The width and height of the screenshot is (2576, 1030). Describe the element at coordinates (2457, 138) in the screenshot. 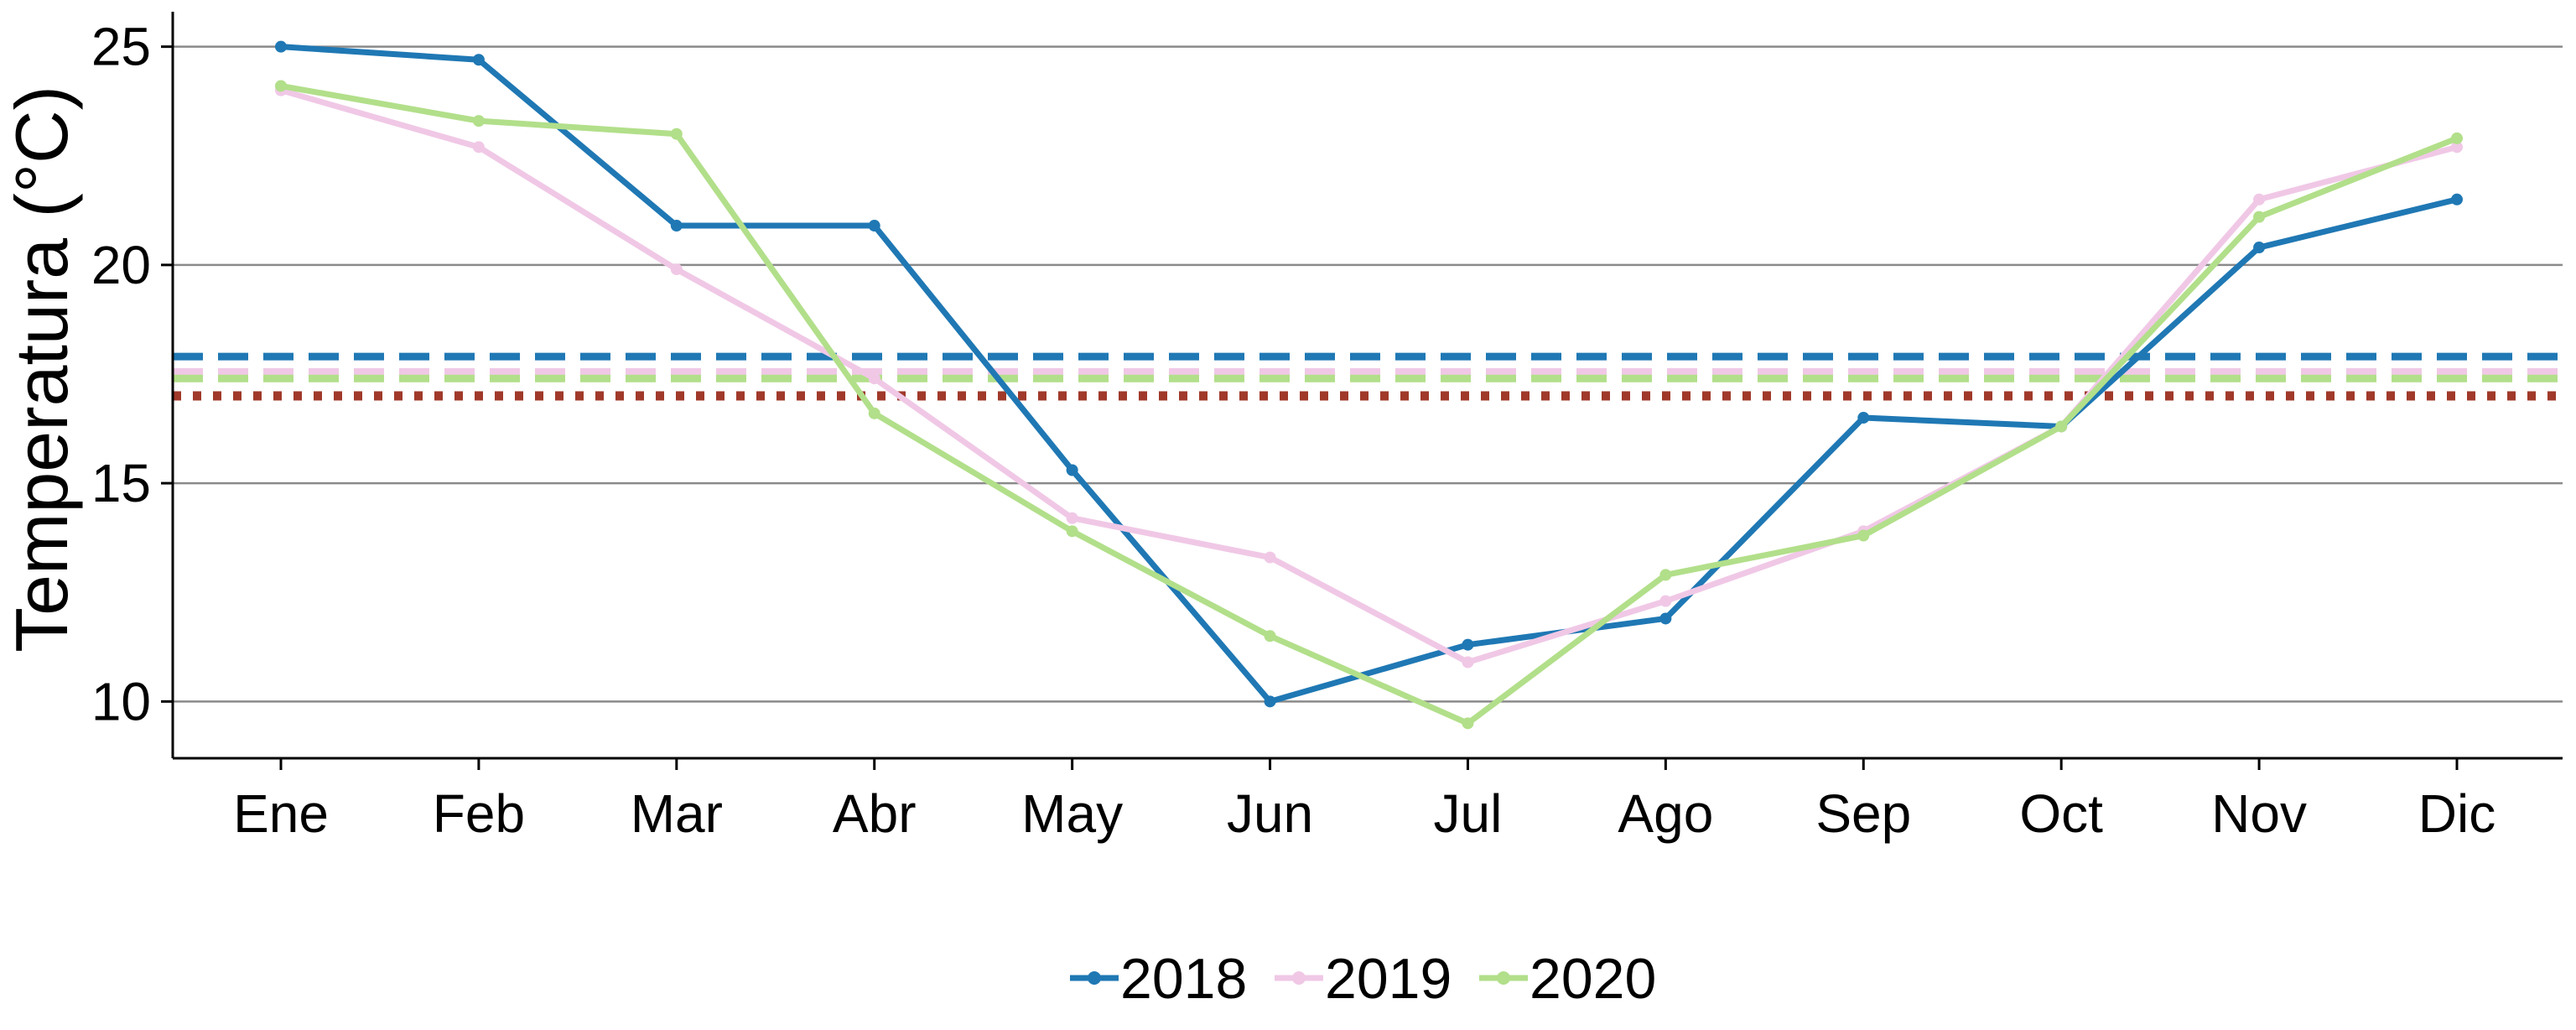

I see `data-point-2020-Dic` at that location.